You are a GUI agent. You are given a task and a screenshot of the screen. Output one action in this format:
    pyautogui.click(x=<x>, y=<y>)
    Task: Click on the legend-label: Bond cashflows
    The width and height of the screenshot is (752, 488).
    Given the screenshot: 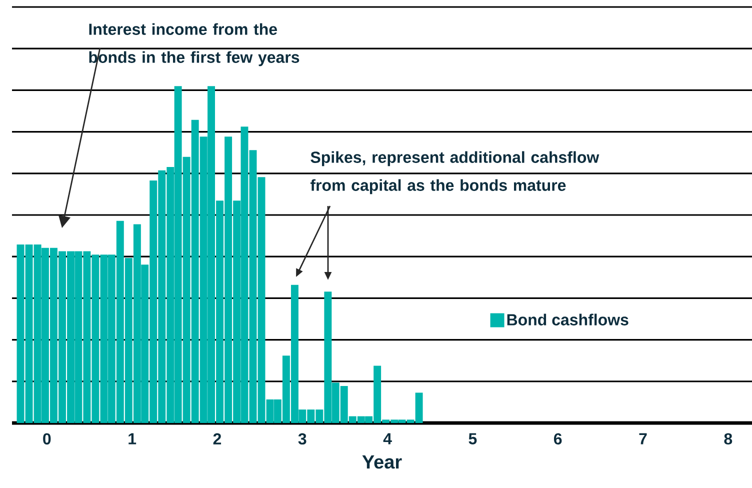 What is the action you would take?
    pyautogui.click(x=567, y=320)
    